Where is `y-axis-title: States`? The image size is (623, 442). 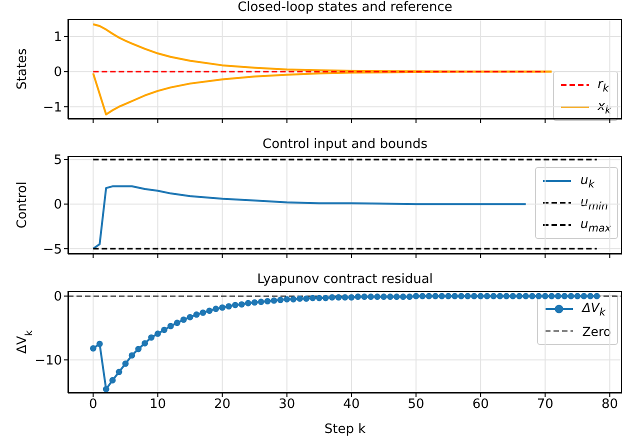 y-axis-title: States is located at coordinates (22, 69).